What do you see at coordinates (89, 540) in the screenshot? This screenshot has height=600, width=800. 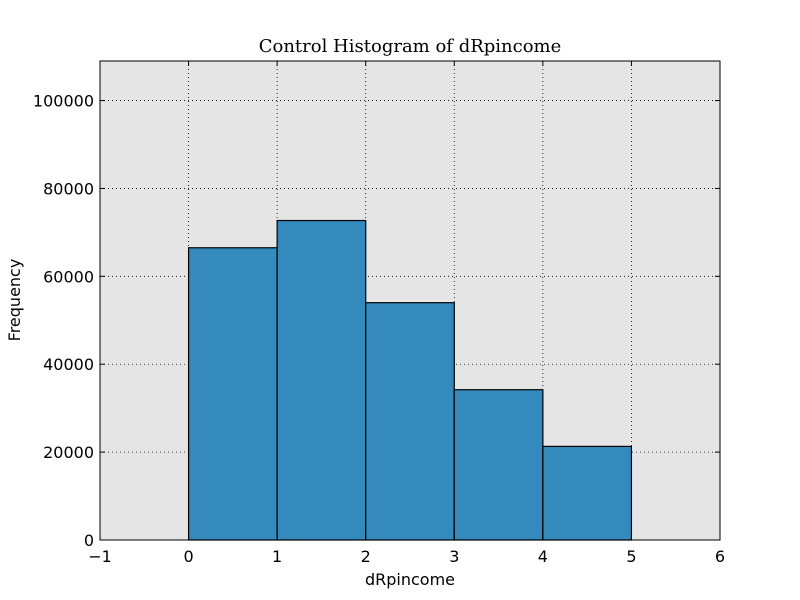 I see `y-tick-label: 0` at bounding box center [89, 540].